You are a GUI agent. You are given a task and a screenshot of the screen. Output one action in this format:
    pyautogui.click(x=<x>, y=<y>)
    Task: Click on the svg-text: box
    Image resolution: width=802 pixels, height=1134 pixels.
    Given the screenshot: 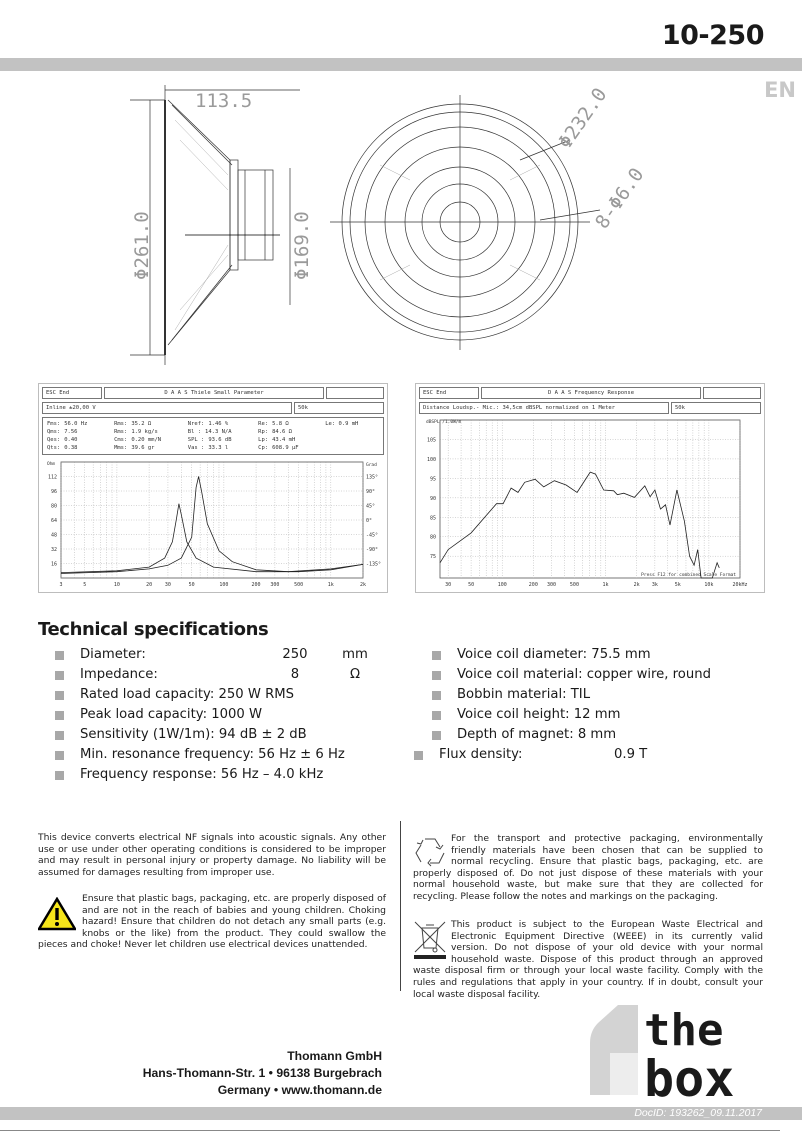 What is the action you would take?
    pyautogui.click(x=689, y=1074)
    